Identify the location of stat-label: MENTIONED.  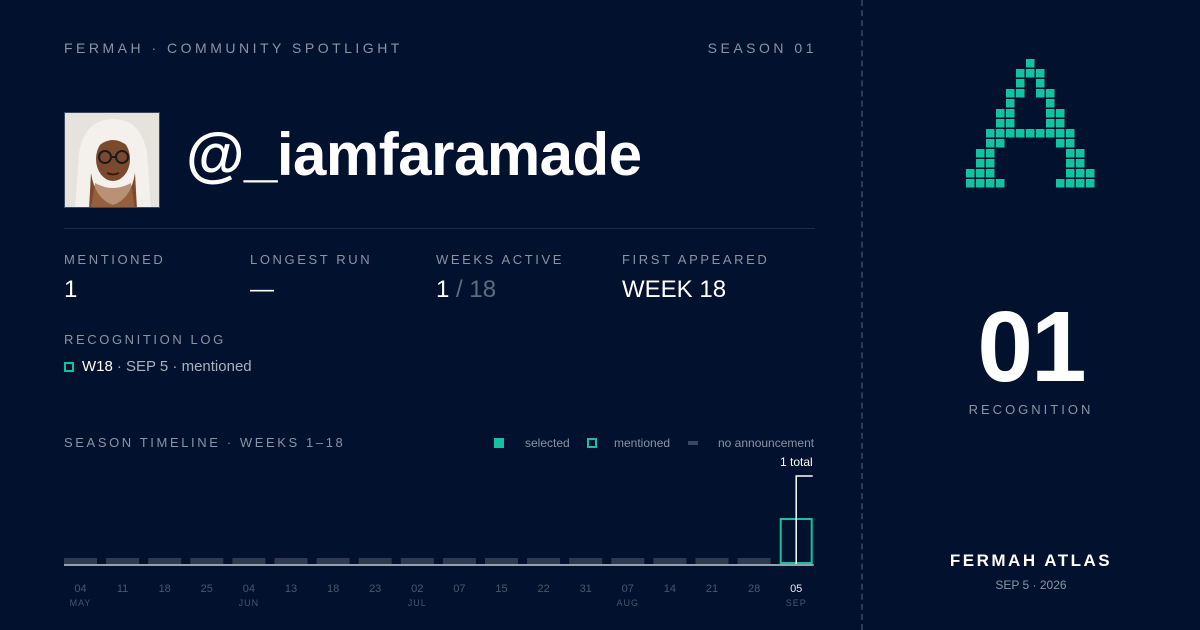
(115, 259).